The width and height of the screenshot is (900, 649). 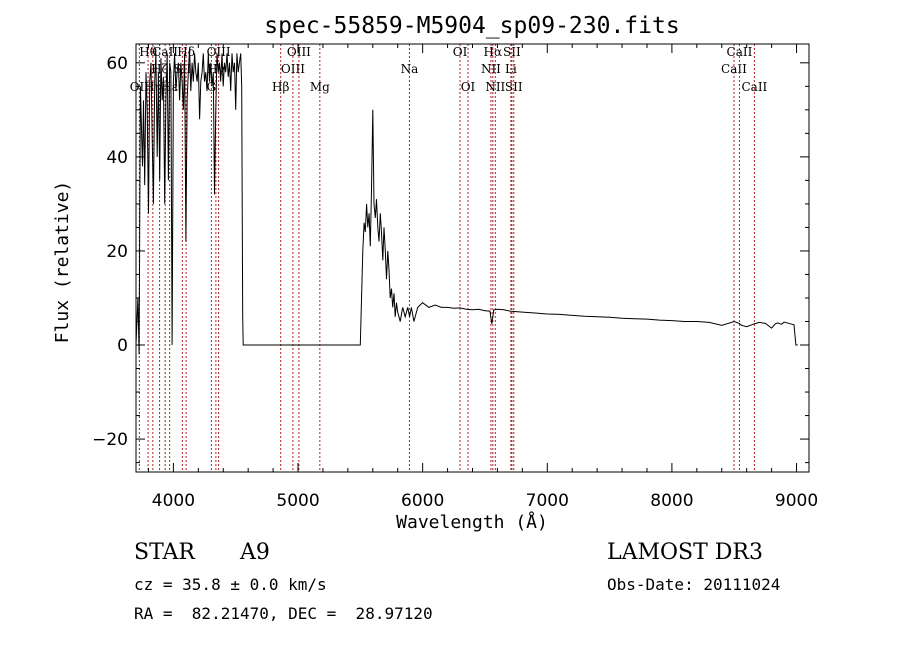 I want to click on spectral-line-label: Mg, so click(x=320, y=87).